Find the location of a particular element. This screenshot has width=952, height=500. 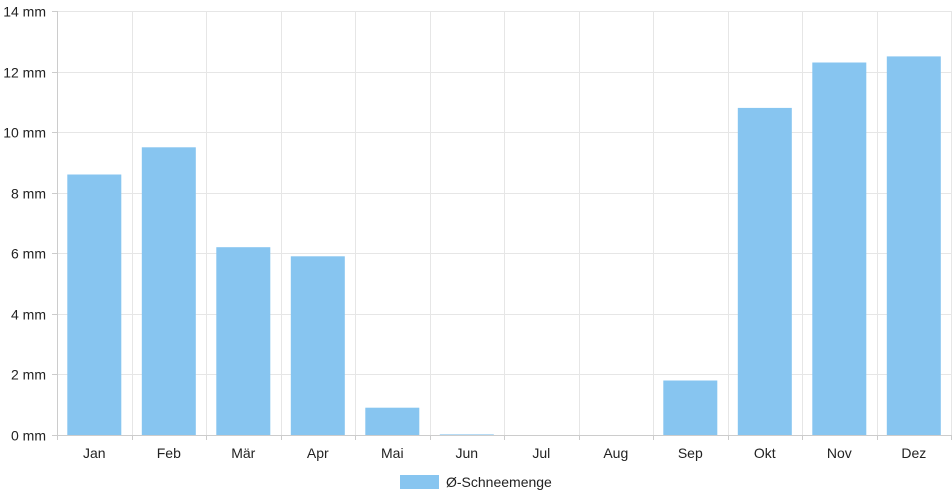

x-tick-label: Jul is located at coordinates (541, 453).